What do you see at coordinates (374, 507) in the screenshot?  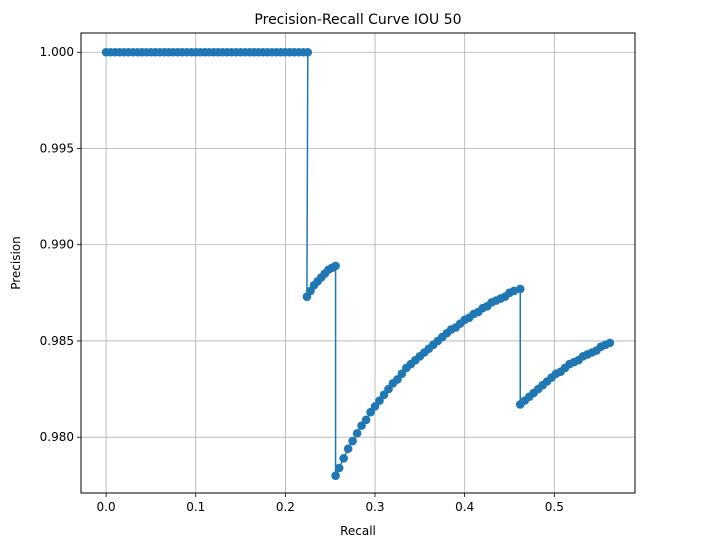 I see `x-tick-label: 0.3` at bounding box center [374, 507].